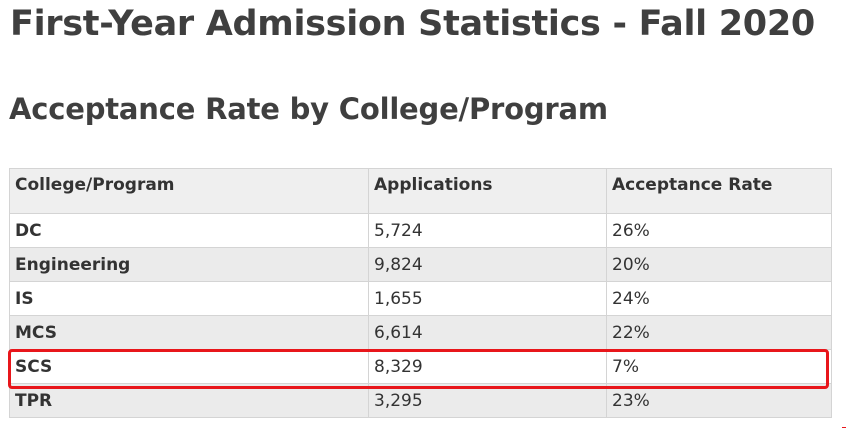 This screenshot has width=848, height=434. I want to click on table-row: TPR 3,295 23%, so click(420, 400).